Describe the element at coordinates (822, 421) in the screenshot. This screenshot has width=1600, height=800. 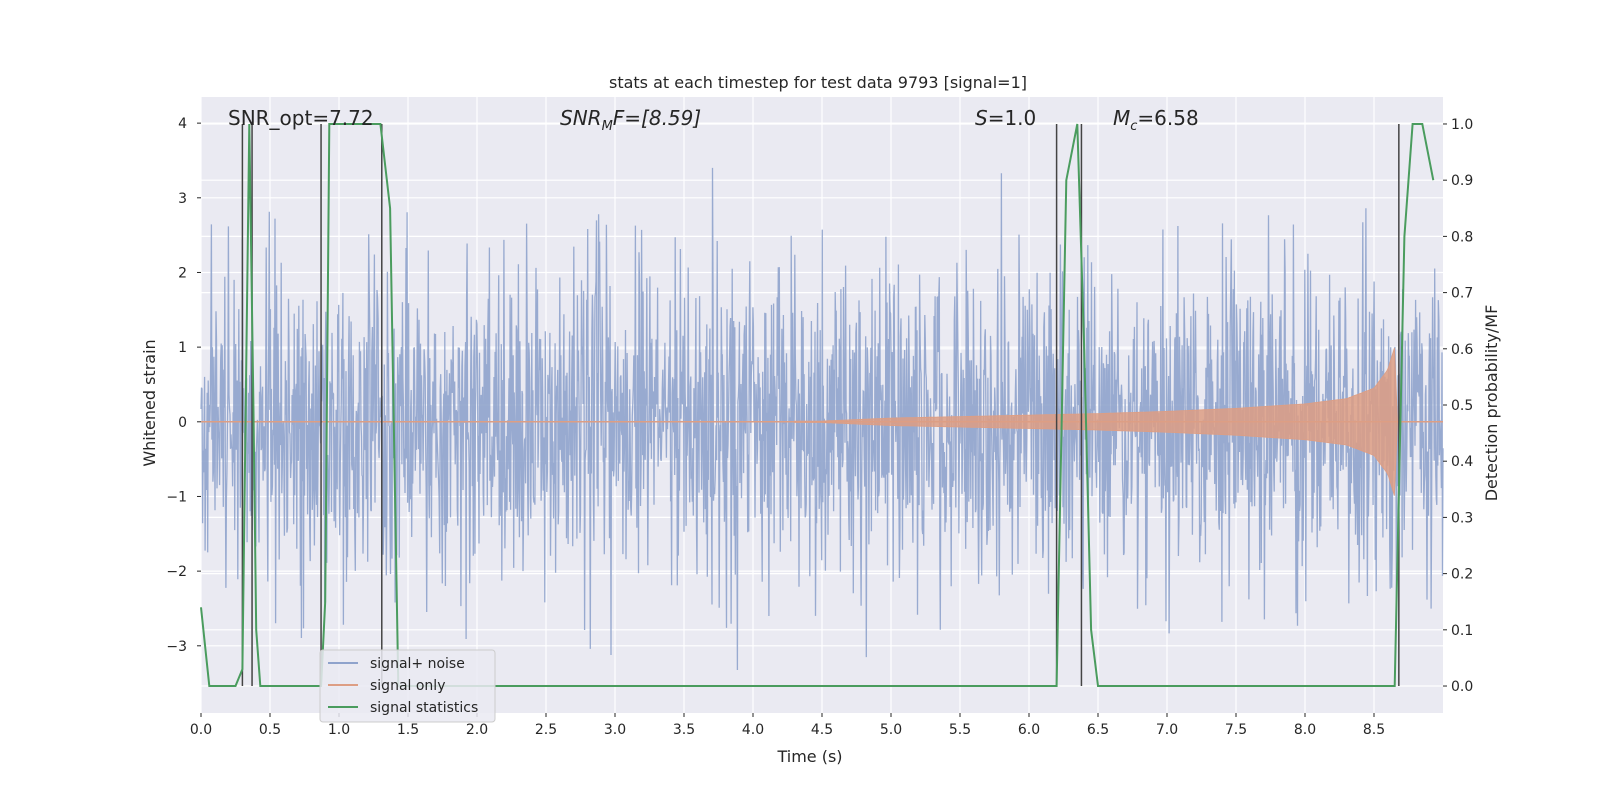
I see `series-signal-only` at that location.